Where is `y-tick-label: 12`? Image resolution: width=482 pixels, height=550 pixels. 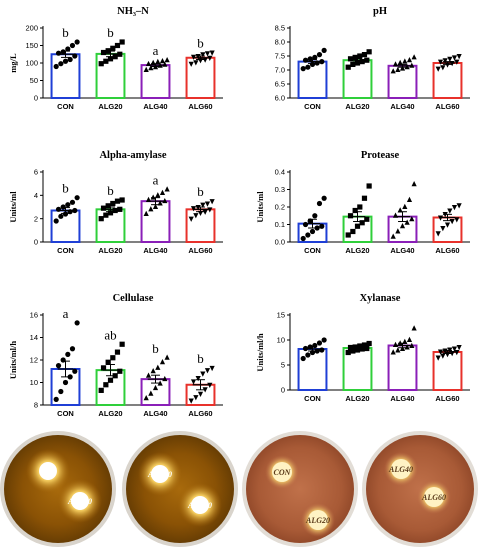
y-tick-label: 12 is located at coordinates (34, 360).